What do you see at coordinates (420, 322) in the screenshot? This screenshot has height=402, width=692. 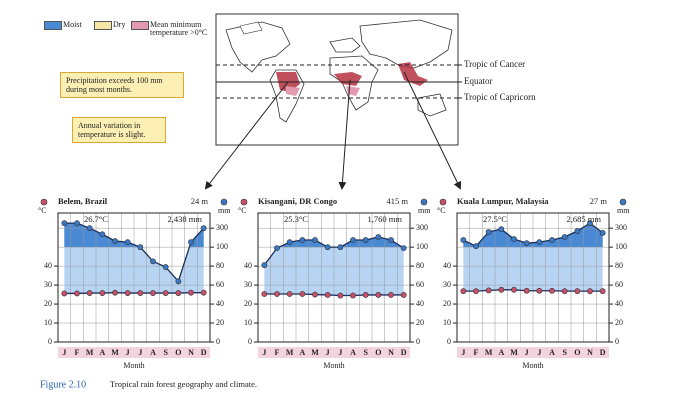 I see `y2-tick-label: 20` at bounding box center [420, 322].